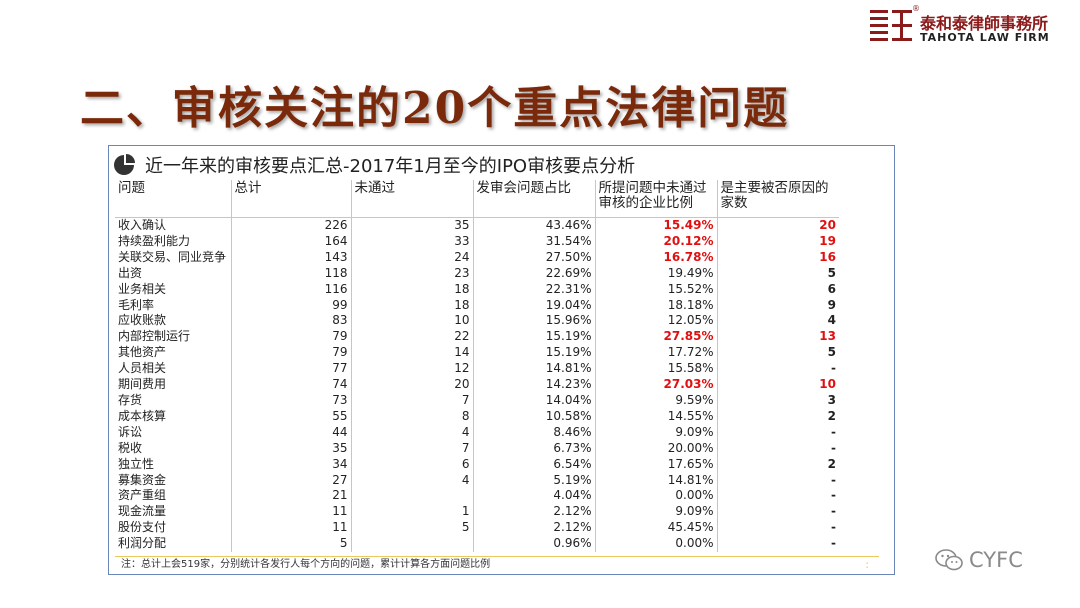 The height and width of the screenshot is (608, 1080). Describe the element at coordinates (390, 166) in the screenshot. I see `panel-title: 近一年来的审核要点汇总-2017年1月至今的IPO审核要点分析` at that location.